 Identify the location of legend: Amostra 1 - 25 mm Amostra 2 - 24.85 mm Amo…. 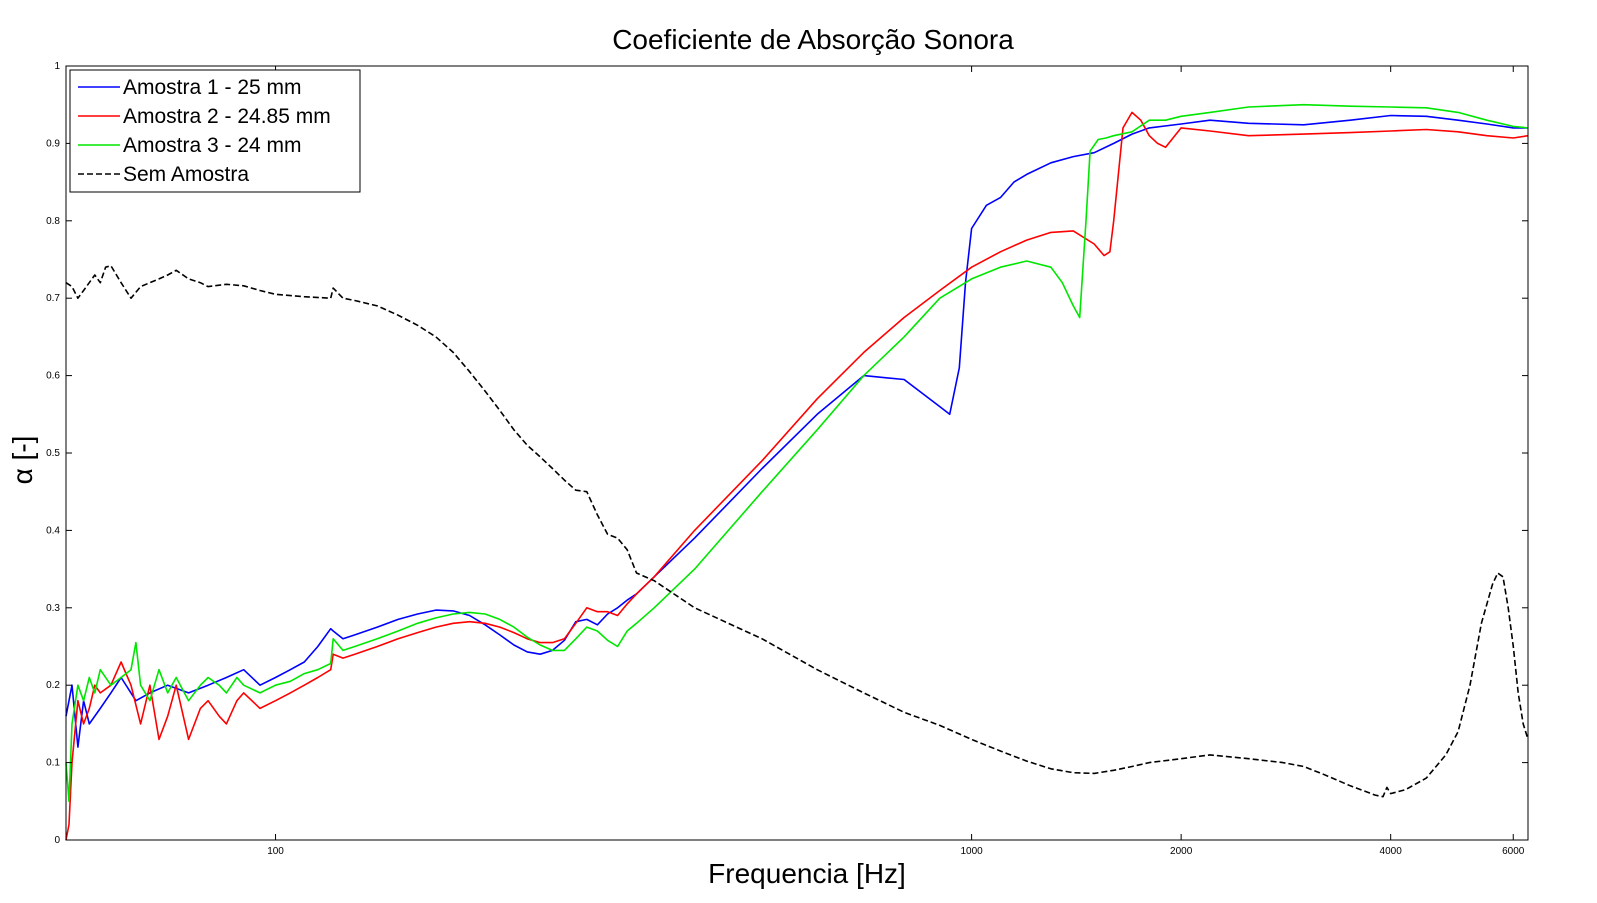
(215, 131).